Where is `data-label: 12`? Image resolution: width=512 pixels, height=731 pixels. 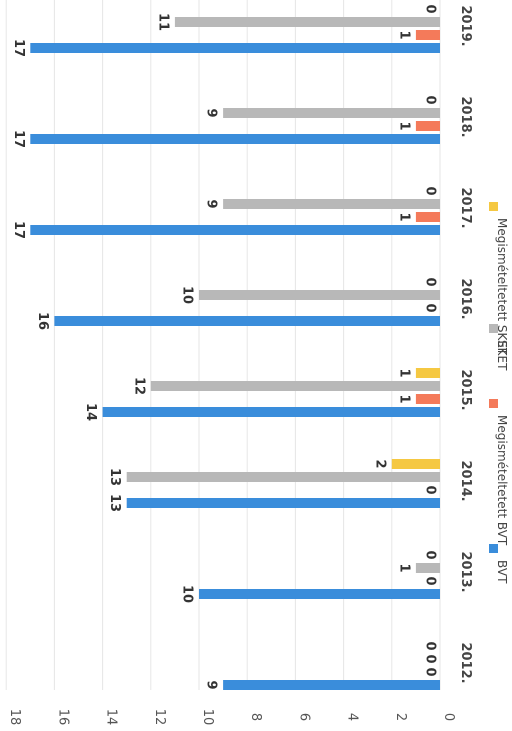 data-label: 12 is located at coordinates (138, 386).